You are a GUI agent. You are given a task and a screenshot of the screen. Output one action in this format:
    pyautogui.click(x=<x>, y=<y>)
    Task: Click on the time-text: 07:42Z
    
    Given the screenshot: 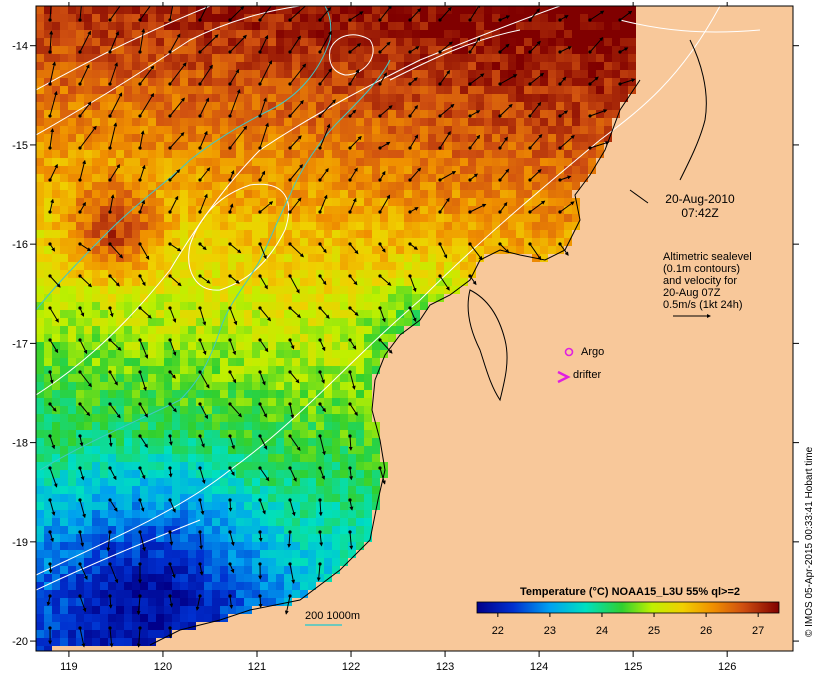 What is the action you would take?
    pyautogui.click(x=699, y=213)
    